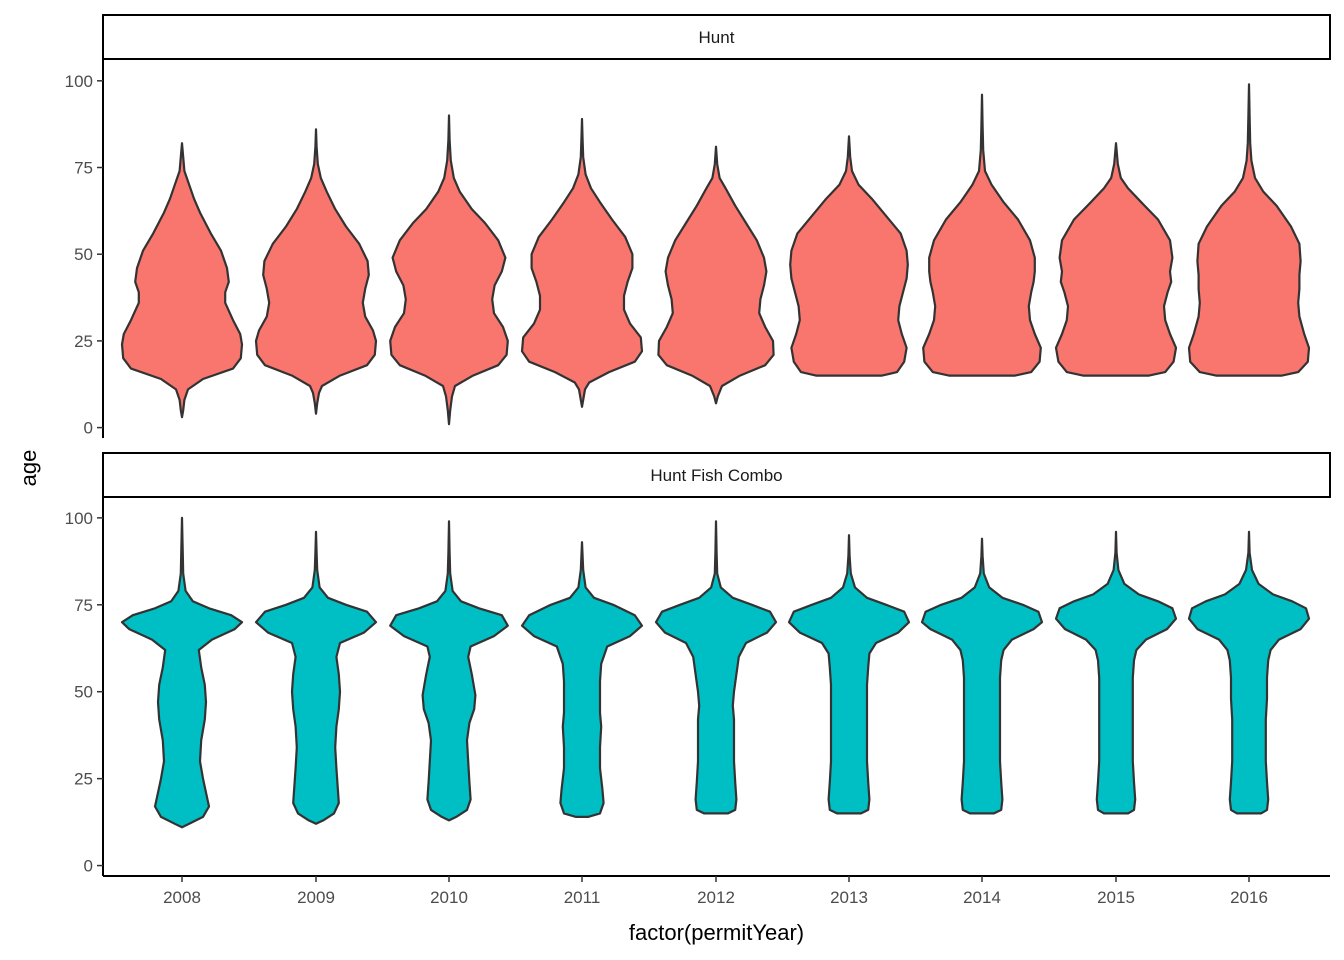  What do you see at coordinates (1116, 897) in the screenshot?
I see `x-tick-label: 2015` at bounding box center [1116, 897].